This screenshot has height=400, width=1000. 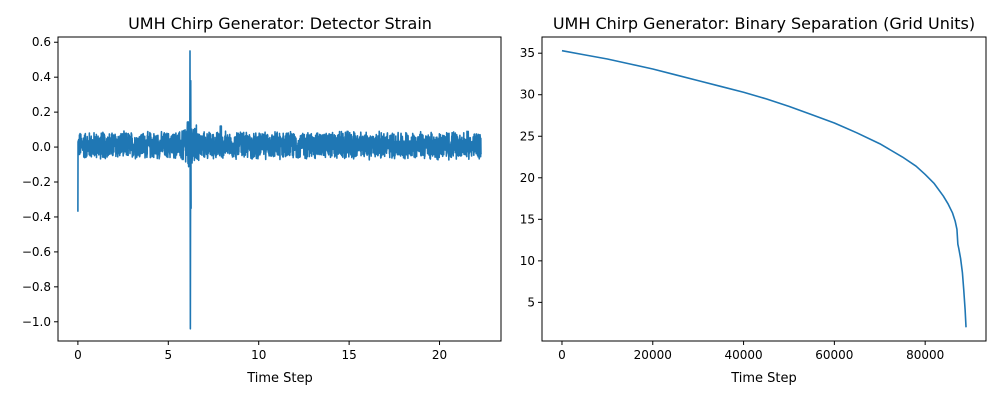 I want to click on y-tick-label: −0.8, so click(x=36, y=287).